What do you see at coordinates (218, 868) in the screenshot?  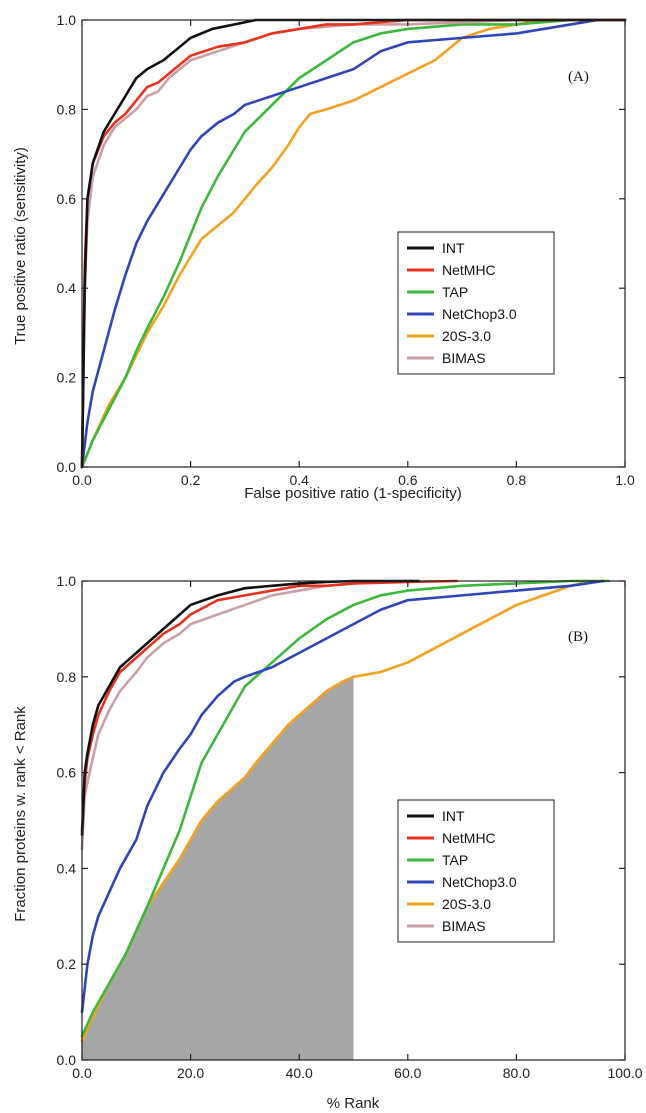 I see `shaded-area` at bounding box center [218, 868].